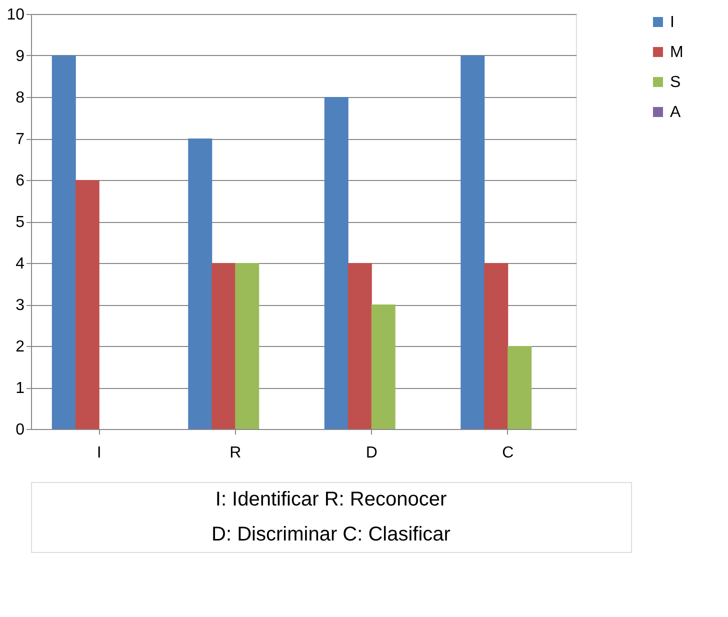 This screenshot has height=617, width=728. What do you see at coordinates (672, 22) in the screenshot?
I see `legend-label: I` at bounding box center [672, 22].